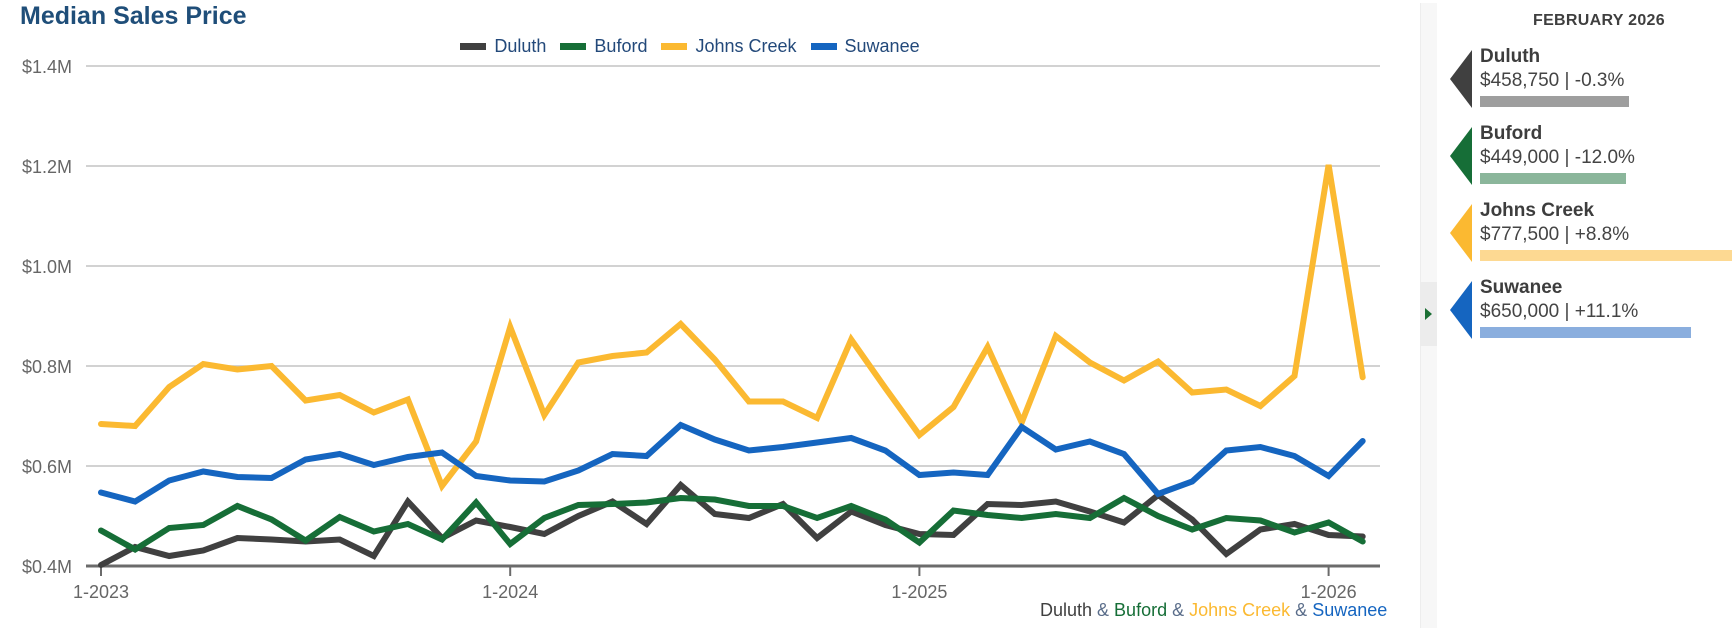 The image size is (1732, 628). I want to click on summary-card-buford: Buford $449,000 | -12.0%, so click(1591, 156).